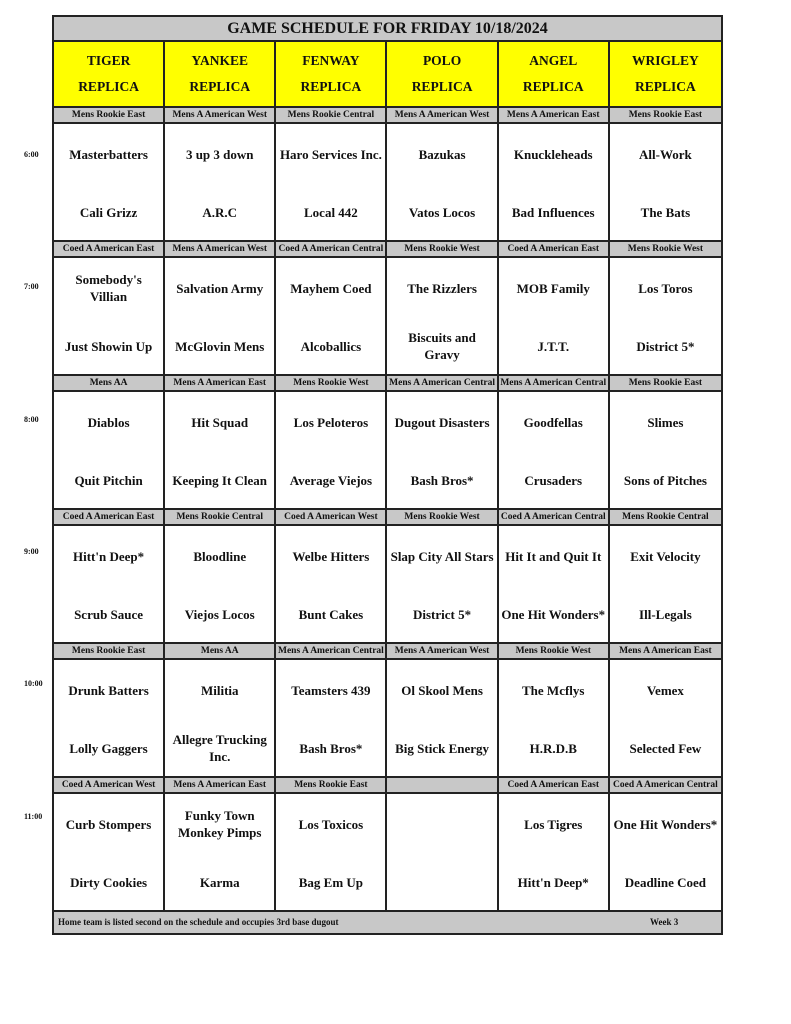 The height and width of the screenshot is (1024, 791). Describe the element at coordinates (665, 60) in the screenshot. I see `field-name: WRIGLEY` at that location.